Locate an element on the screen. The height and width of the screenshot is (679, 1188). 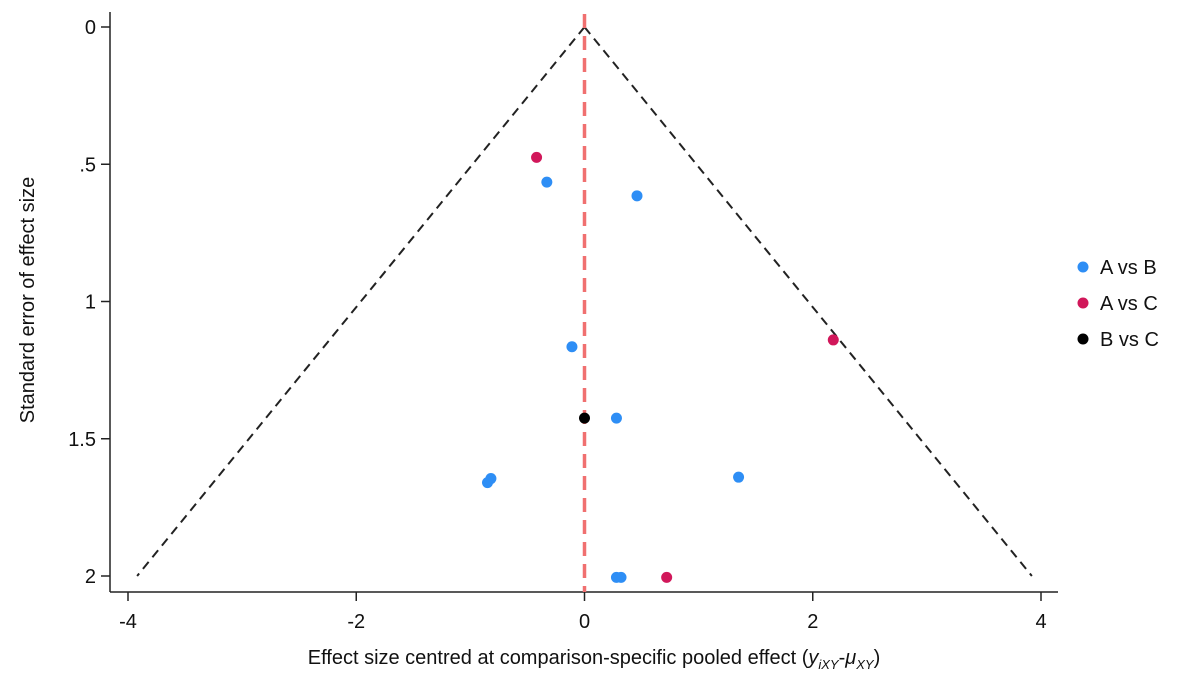
x-axis-title-y: y is located at coordinates (812, 658).